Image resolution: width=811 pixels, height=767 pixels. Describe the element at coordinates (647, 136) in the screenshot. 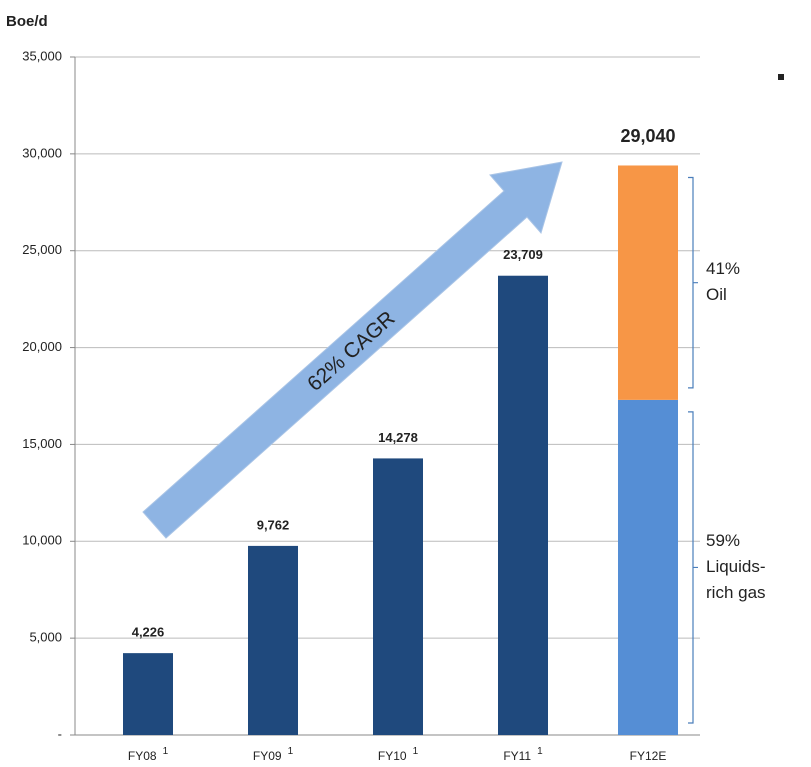

I see `total-label: 29,040` at that location.